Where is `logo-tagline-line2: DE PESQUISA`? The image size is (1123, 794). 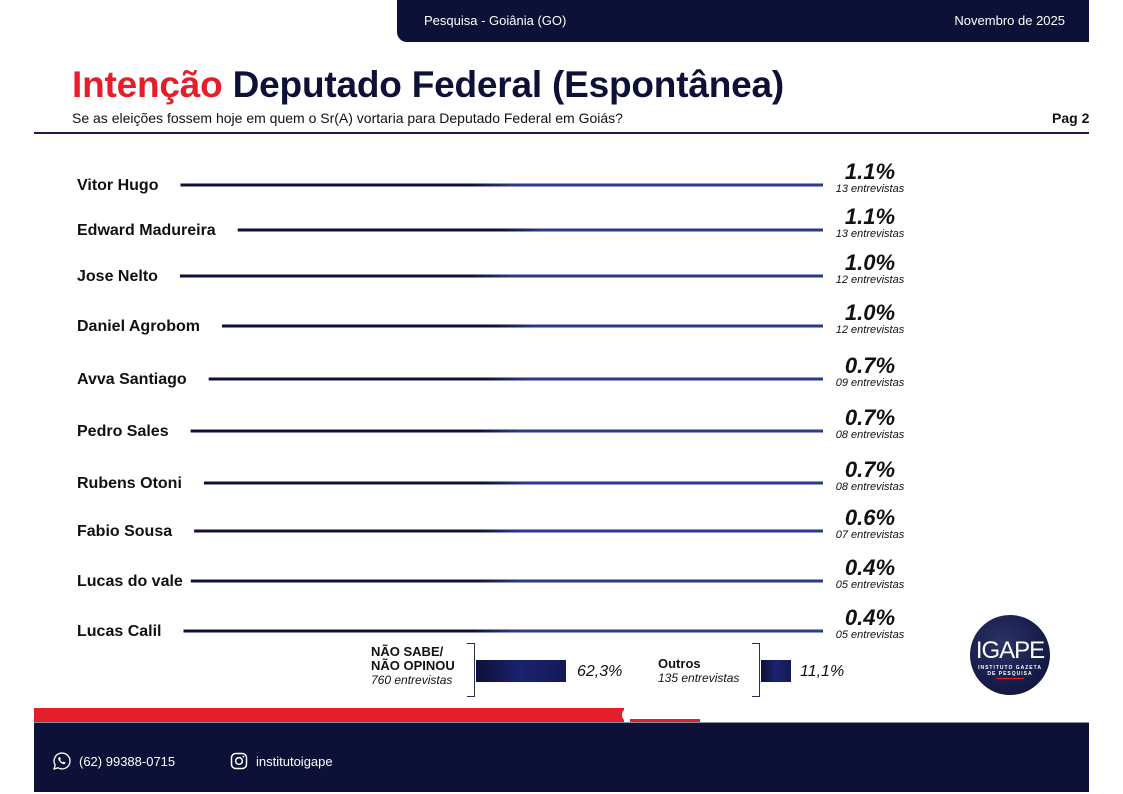 logo-tagline-line2: DE PESQUISA is located at coordinates (1010, 674).